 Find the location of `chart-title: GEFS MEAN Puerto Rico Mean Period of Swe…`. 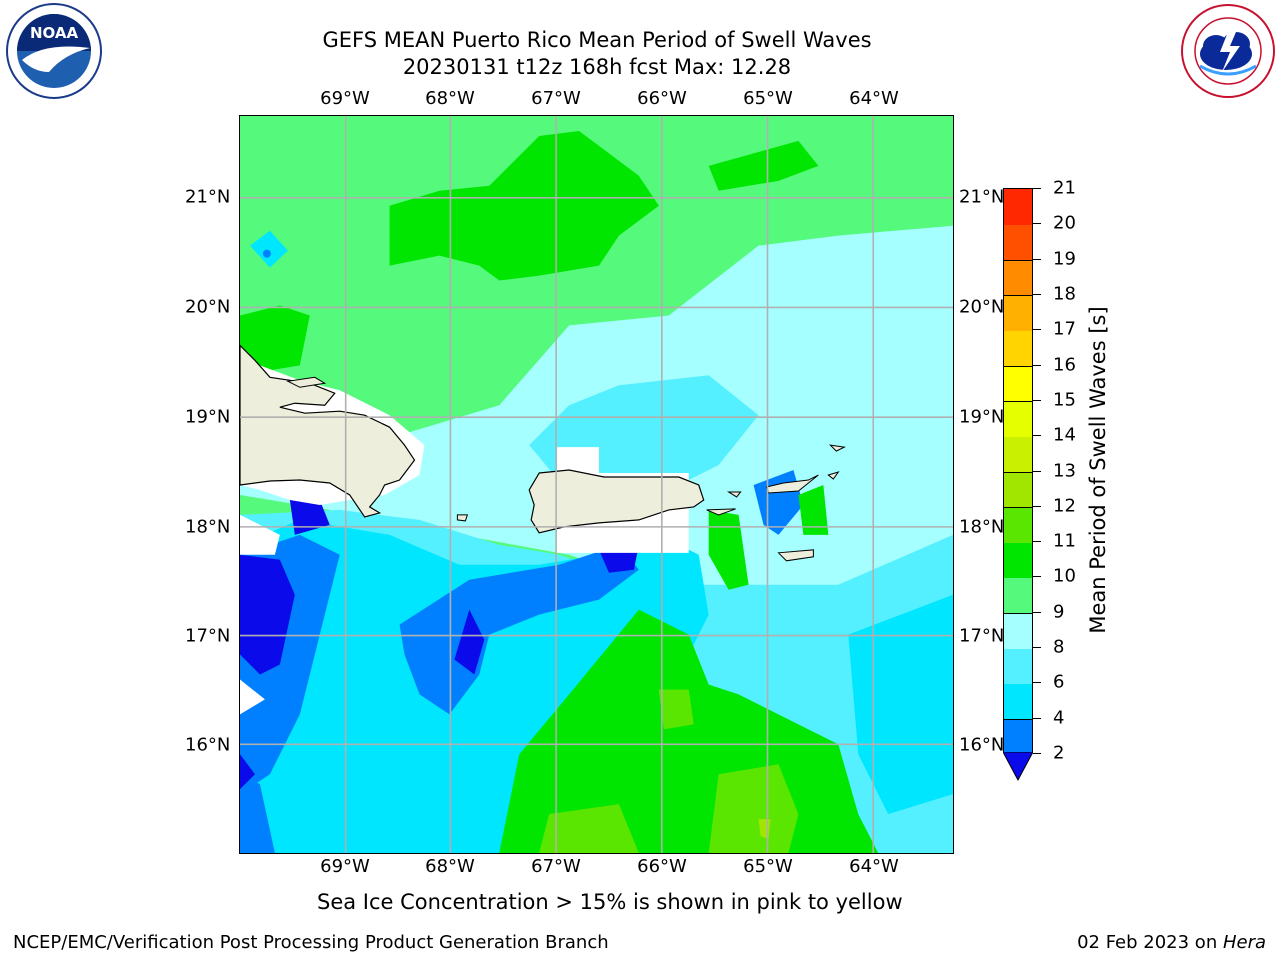

chart-title: GEFS MEAN Puerto Rico Mean Period of Swe… is located at coordinates (597, 40).